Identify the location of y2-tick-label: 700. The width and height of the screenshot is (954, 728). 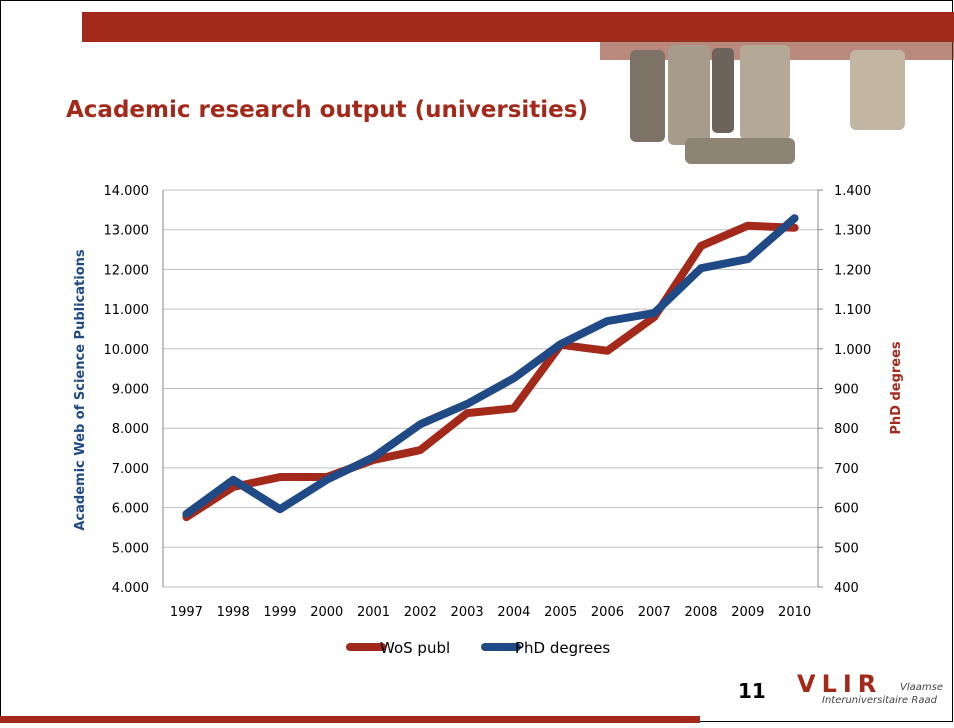
(846, 469).